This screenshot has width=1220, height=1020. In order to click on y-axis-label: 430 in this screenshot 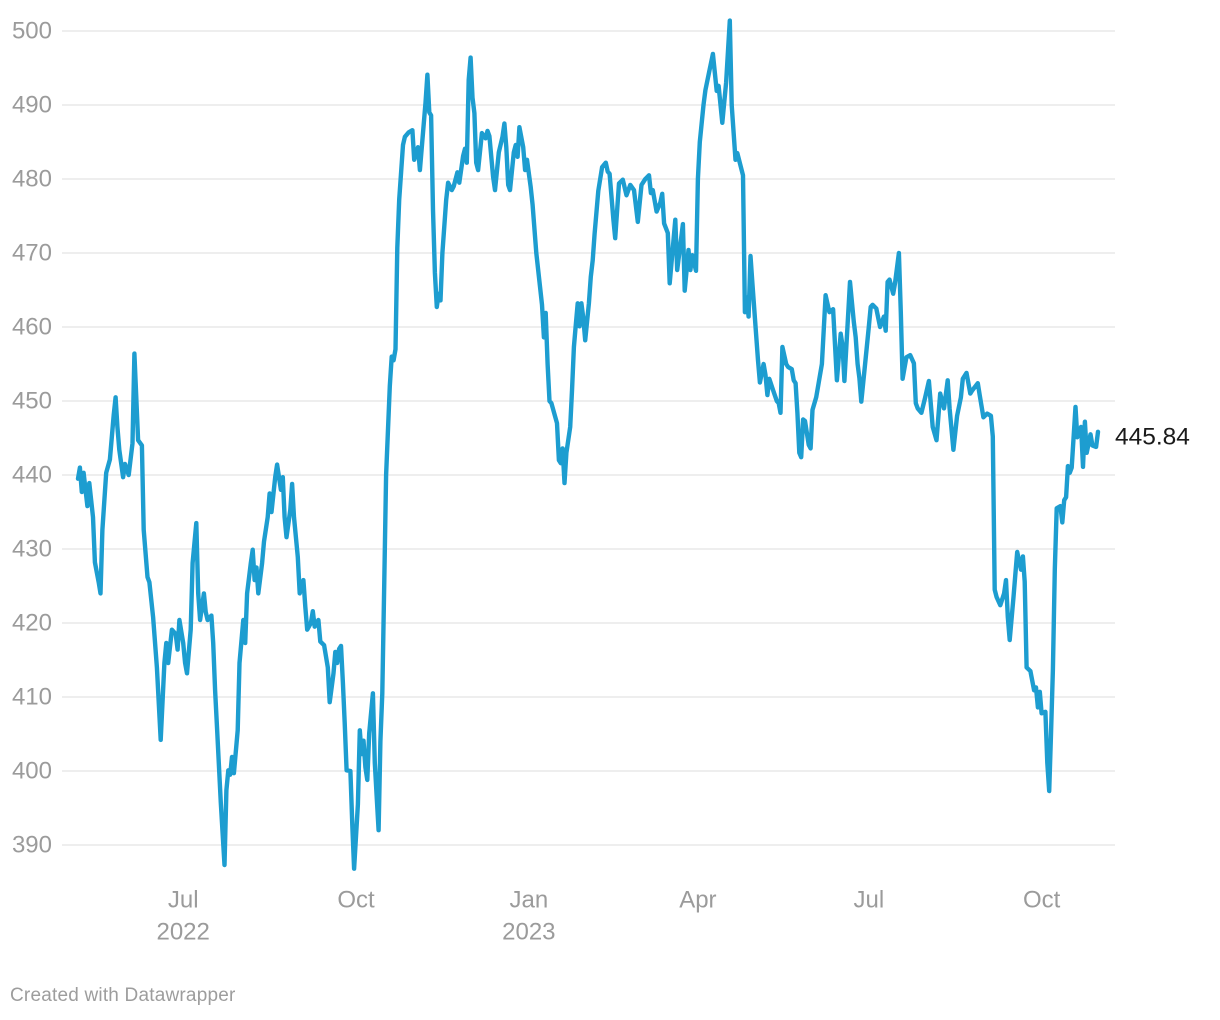, I will do `click(32, 549)`.